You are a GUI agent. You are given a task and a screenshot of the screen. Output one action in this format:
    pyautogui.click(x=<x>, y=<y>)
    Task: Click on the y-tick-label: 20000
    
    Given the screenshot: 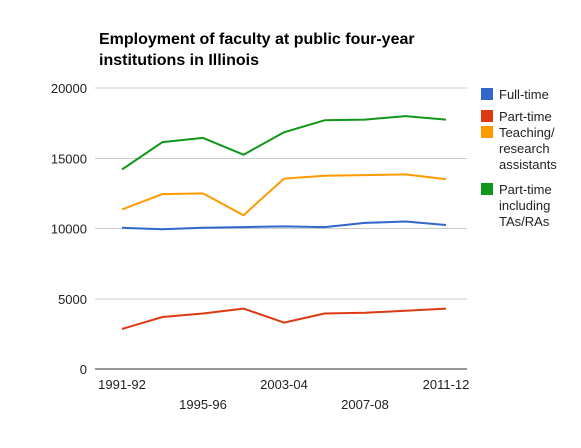 What is the action you would take?
    pyautogui.click(x=69, y=88)
    